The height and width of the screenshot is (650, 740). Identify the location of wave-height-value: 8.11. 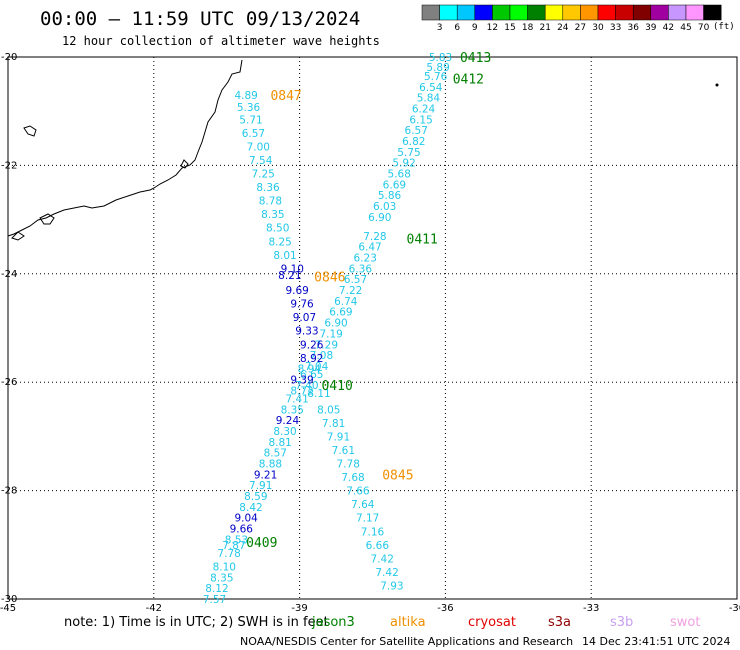
(318, 394).